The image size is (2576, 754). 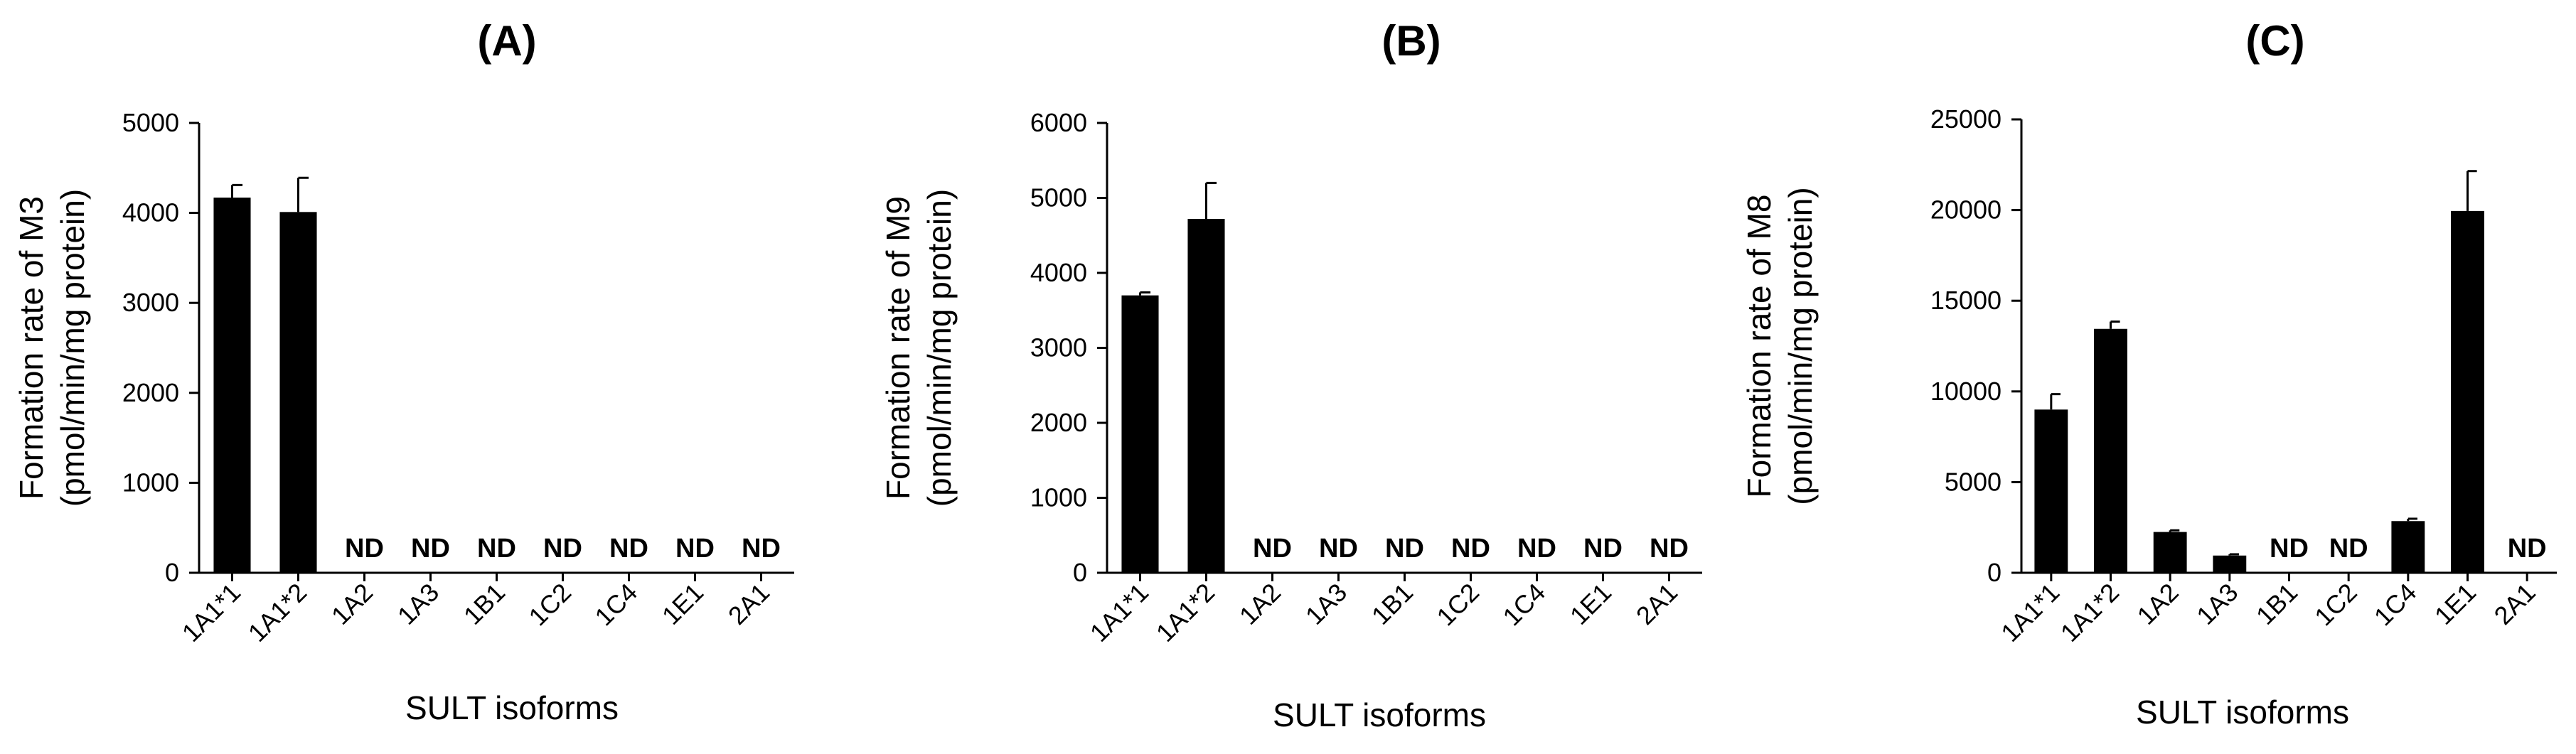 What do you see at coordinates (2274, 41) in the screenshot?
I see `panel-title: (C)` at bounding box center [2274, 41].